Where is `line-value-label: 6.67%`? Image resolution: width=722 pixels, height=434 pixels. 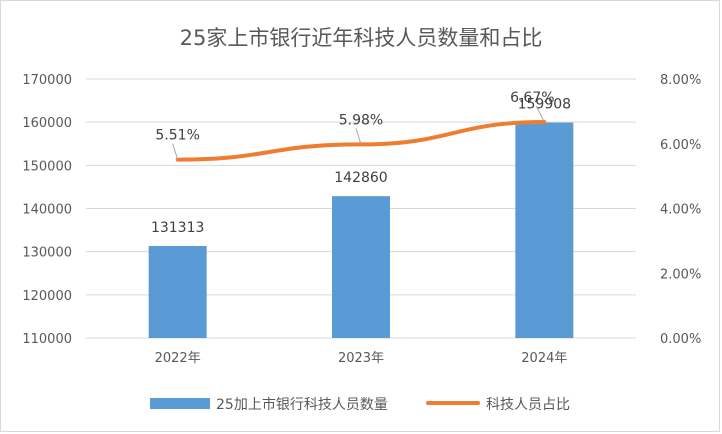
line-value-label: 6.67% is located at coordinates (532, 98).